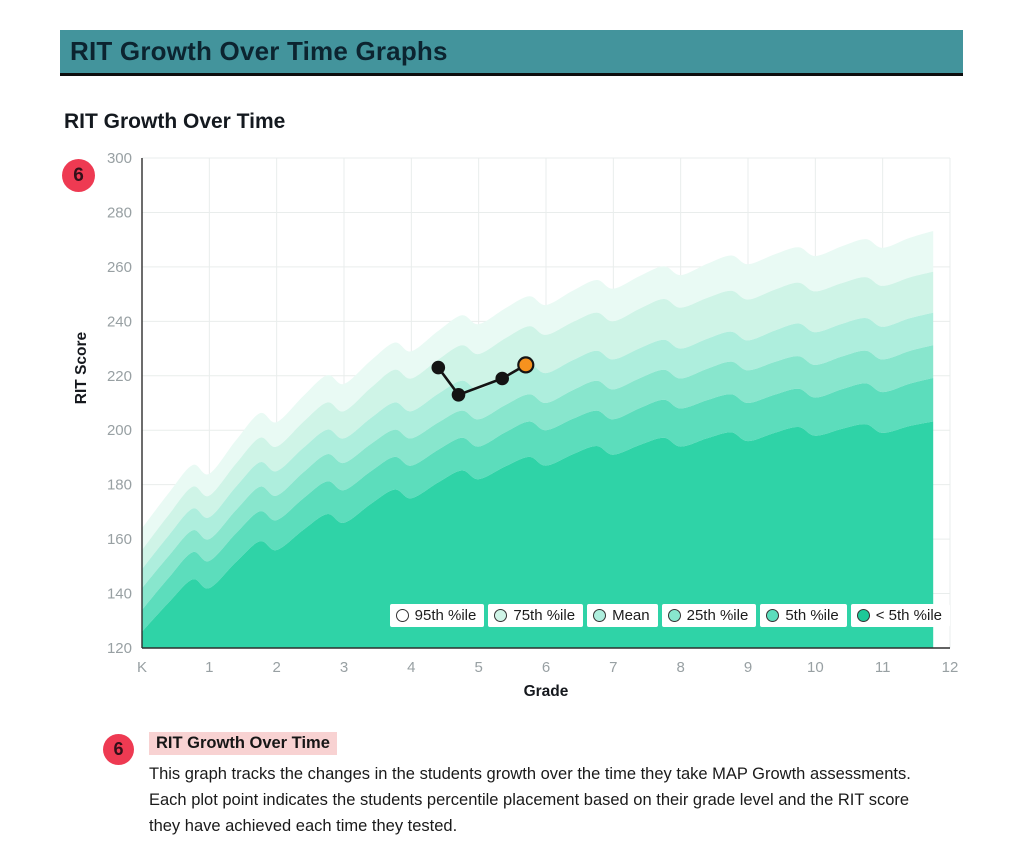 This screenshot has height=859, width=1024. What do you see at coordinates (631, 615) in the screenshot?
I see `legend-label: Mean` at bounding box center [631, 615].